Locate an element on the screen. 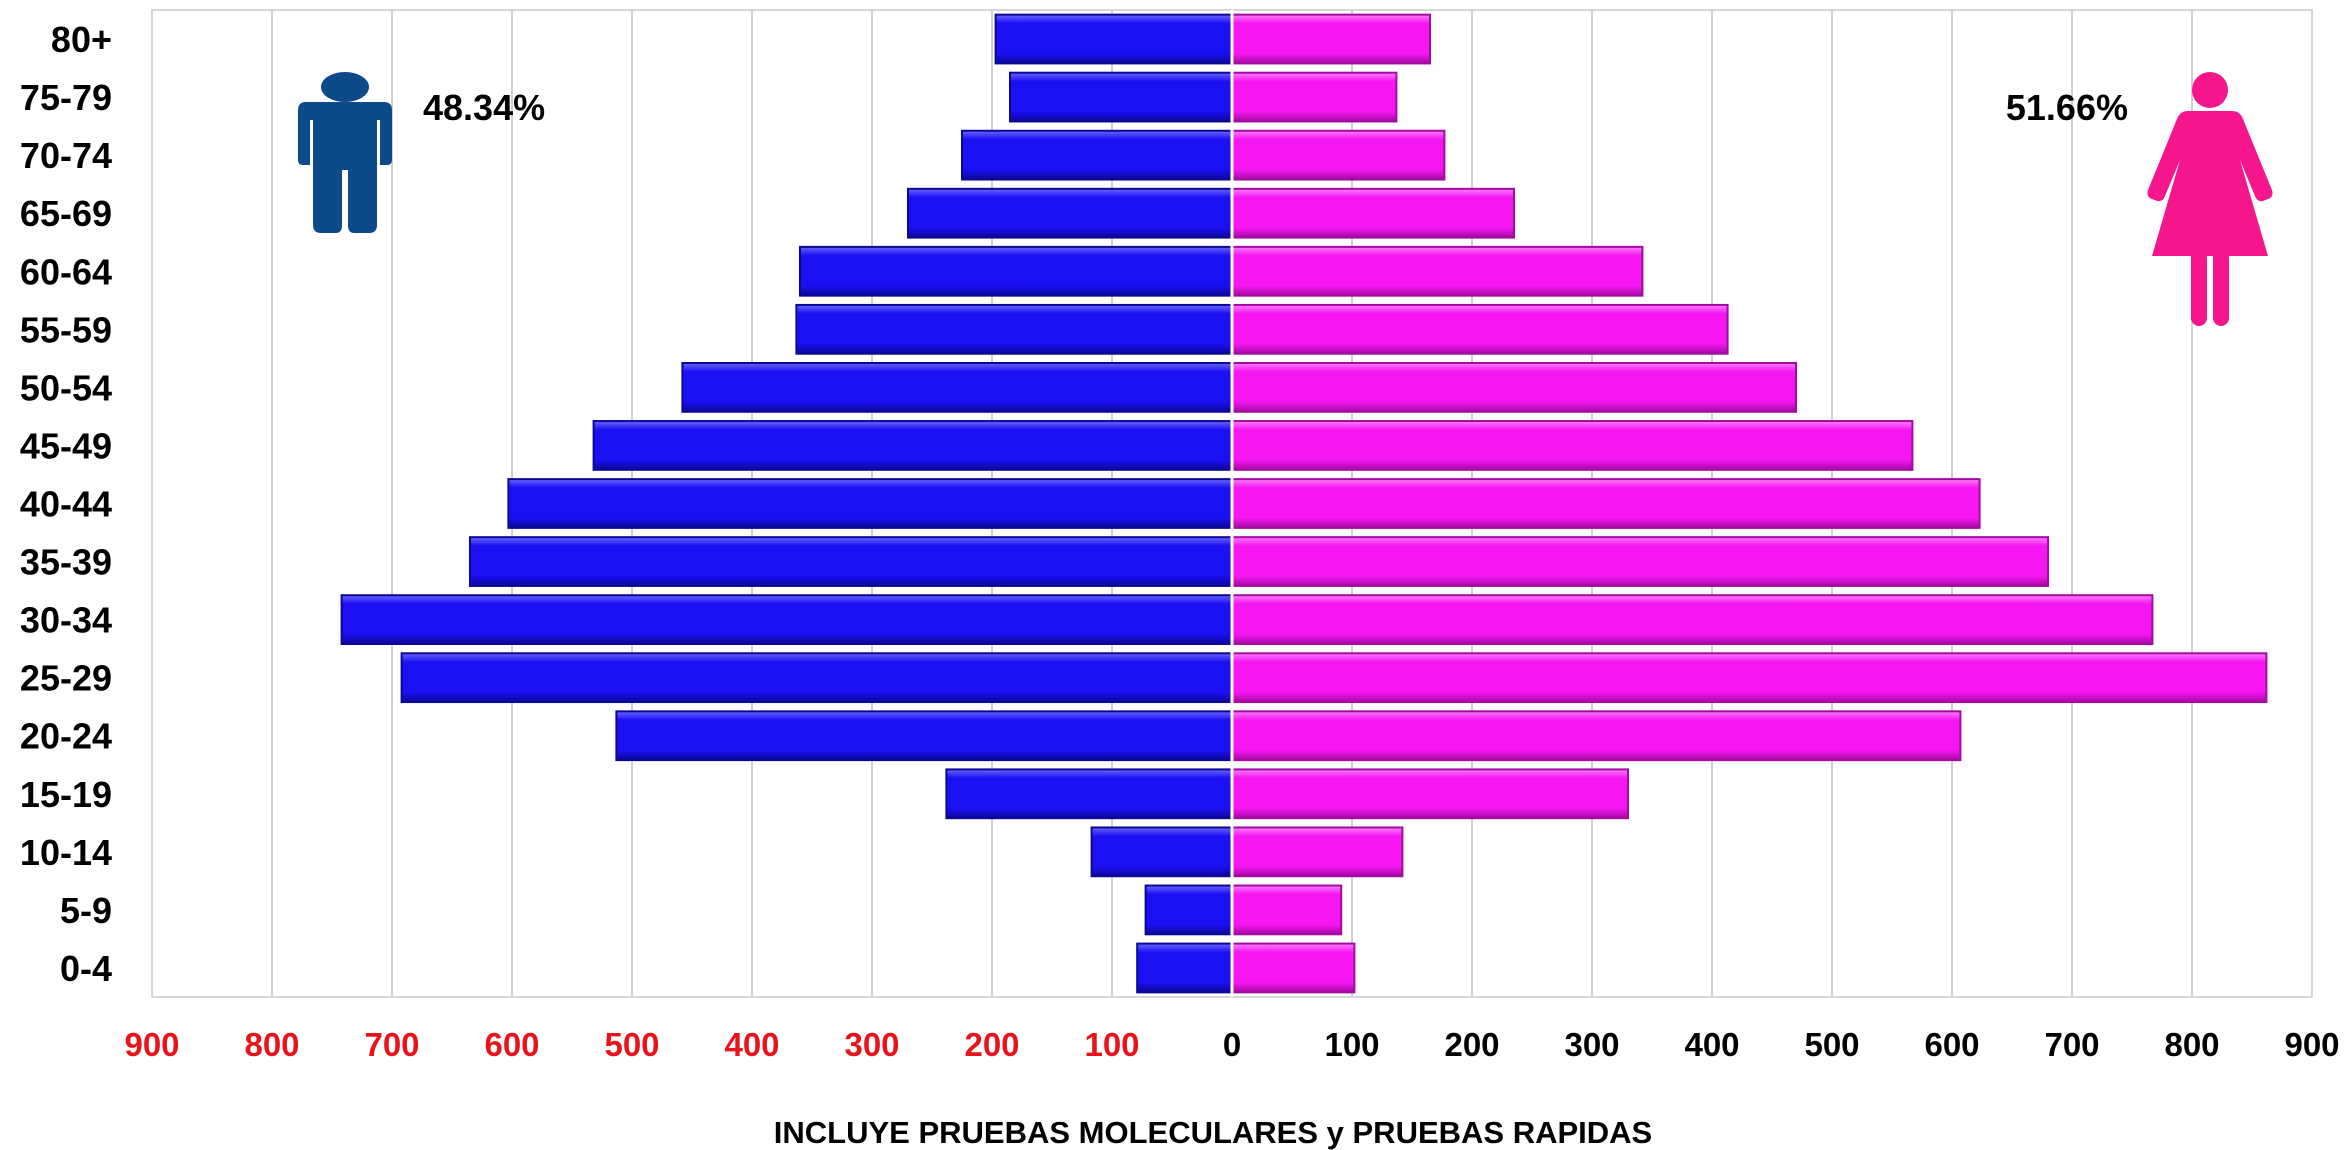 This screenshot has height=1150, width=2349. age-label-60-64: 60-64 is located at coordinates (66, 271).